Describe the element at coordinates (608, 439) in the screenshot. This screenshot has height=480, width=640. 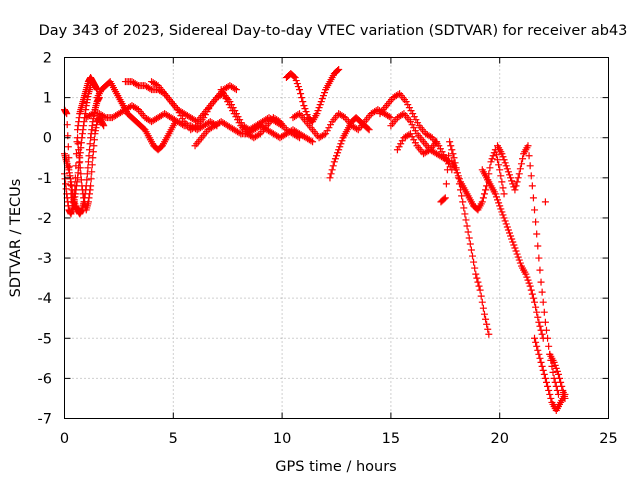
I see `x-tick-label: 25` at that location.